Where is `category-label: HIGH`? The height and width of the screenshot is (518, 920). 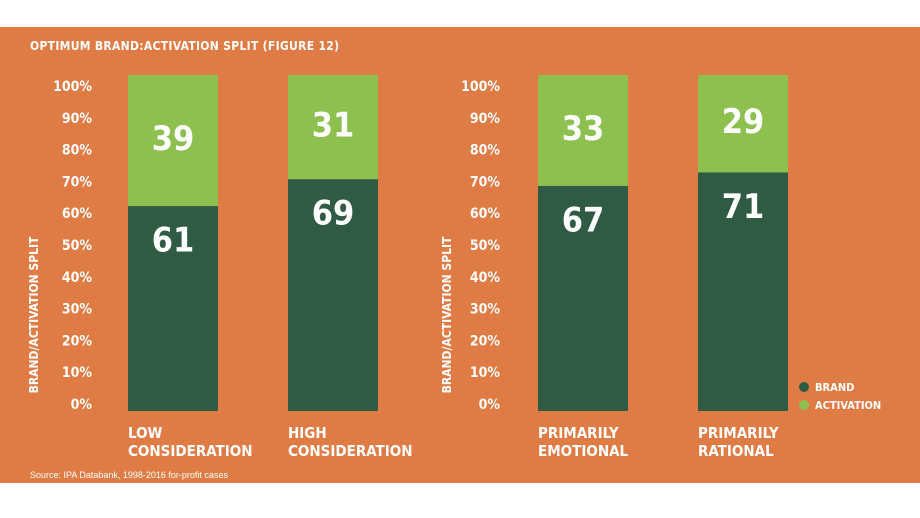
category-label: HIGH is located at coordinates (307, 433).